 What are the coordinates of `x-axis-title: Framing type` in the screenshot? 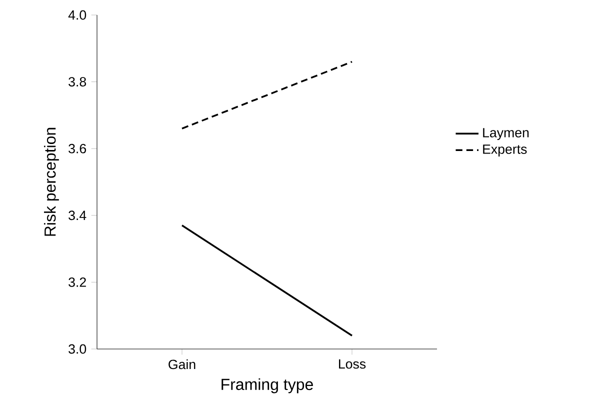 It's located at (267, 386).